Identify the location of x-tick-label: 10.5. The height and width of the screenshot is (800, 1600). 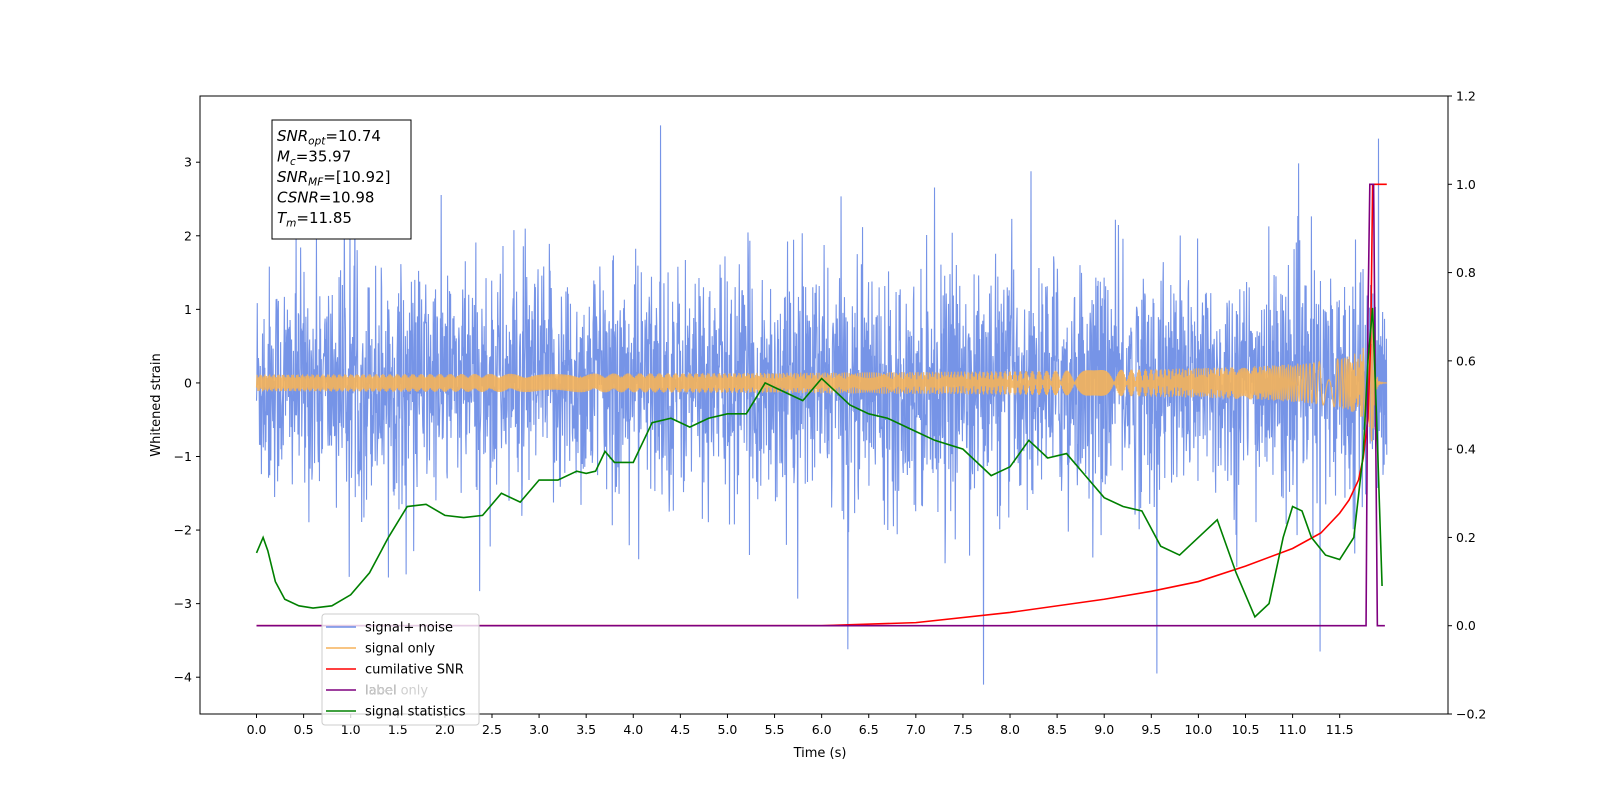
(1246, 729).